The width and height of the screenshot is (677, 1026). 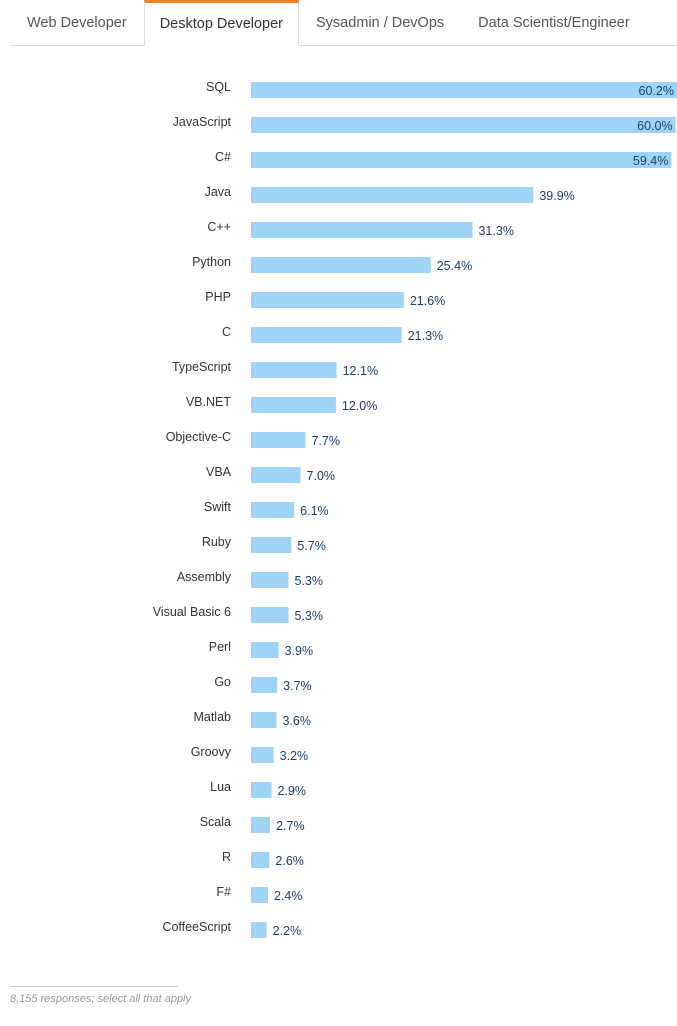 What do you see at coordinates (226, 332) in the screenshot?
I see `category-label: C` at bounding box center [226, 332].